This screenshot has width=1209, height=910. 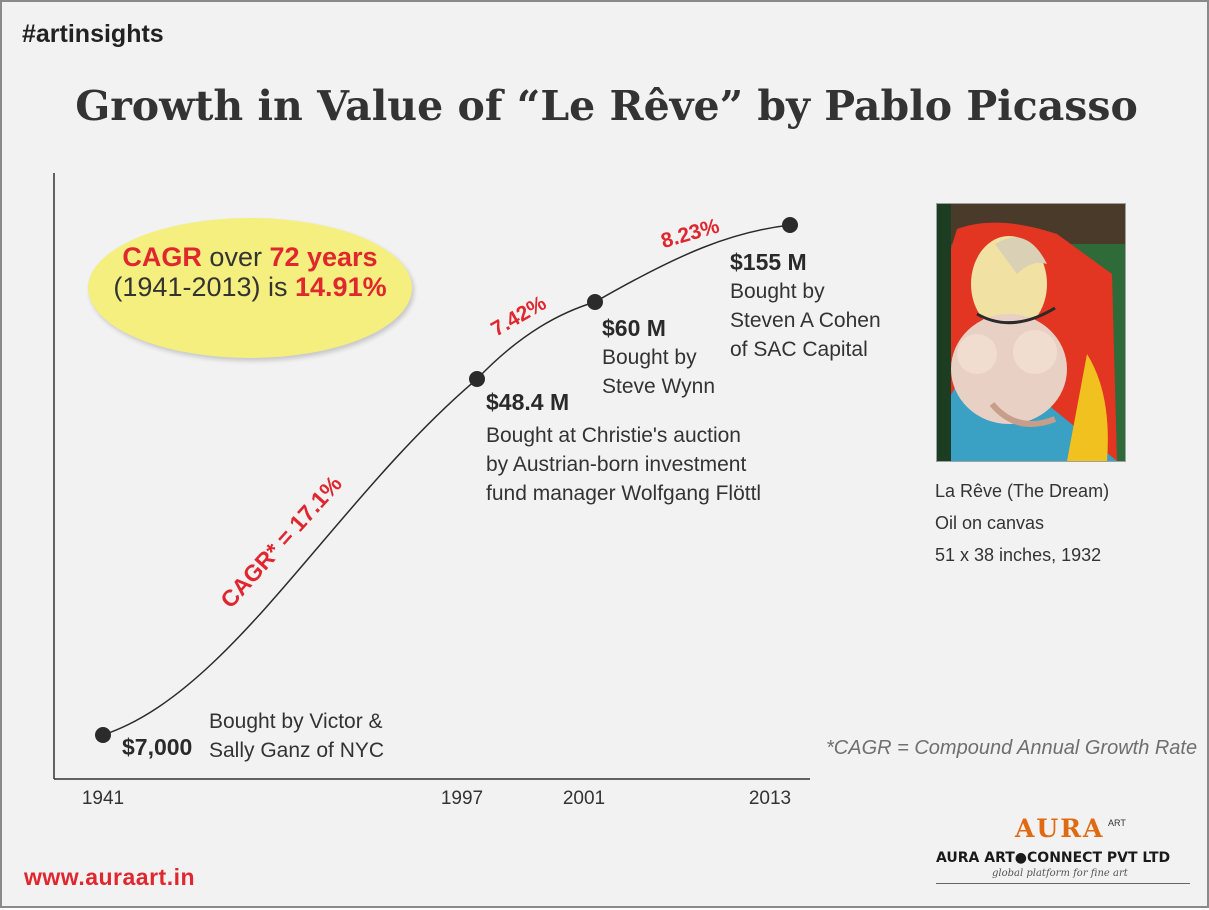 I want to click on data-point-2013, so click(x=790, y=225).